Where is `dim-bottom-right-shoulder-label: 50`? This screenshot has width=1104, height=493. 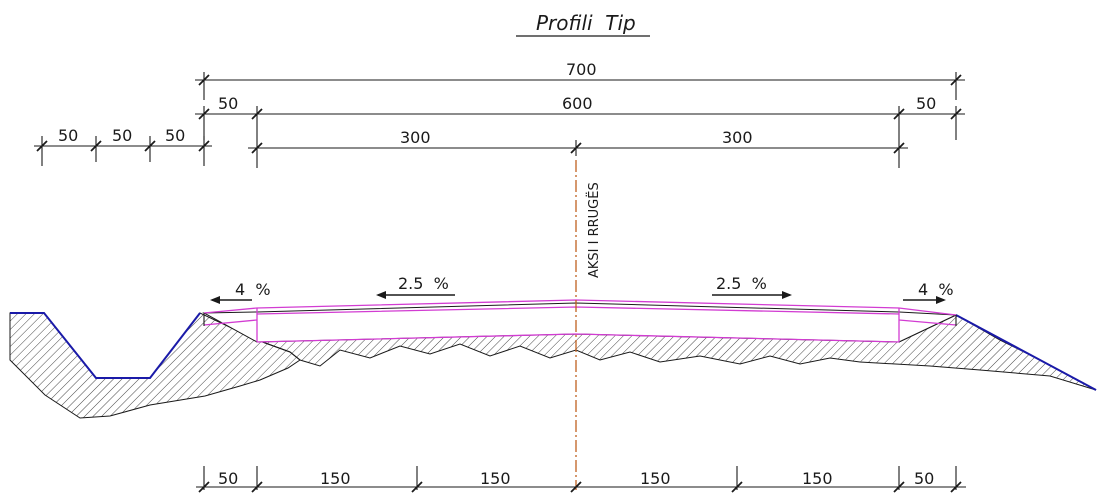
dim-bottom-right-shoulder-label: 50 is located at coordinates (924, 478).